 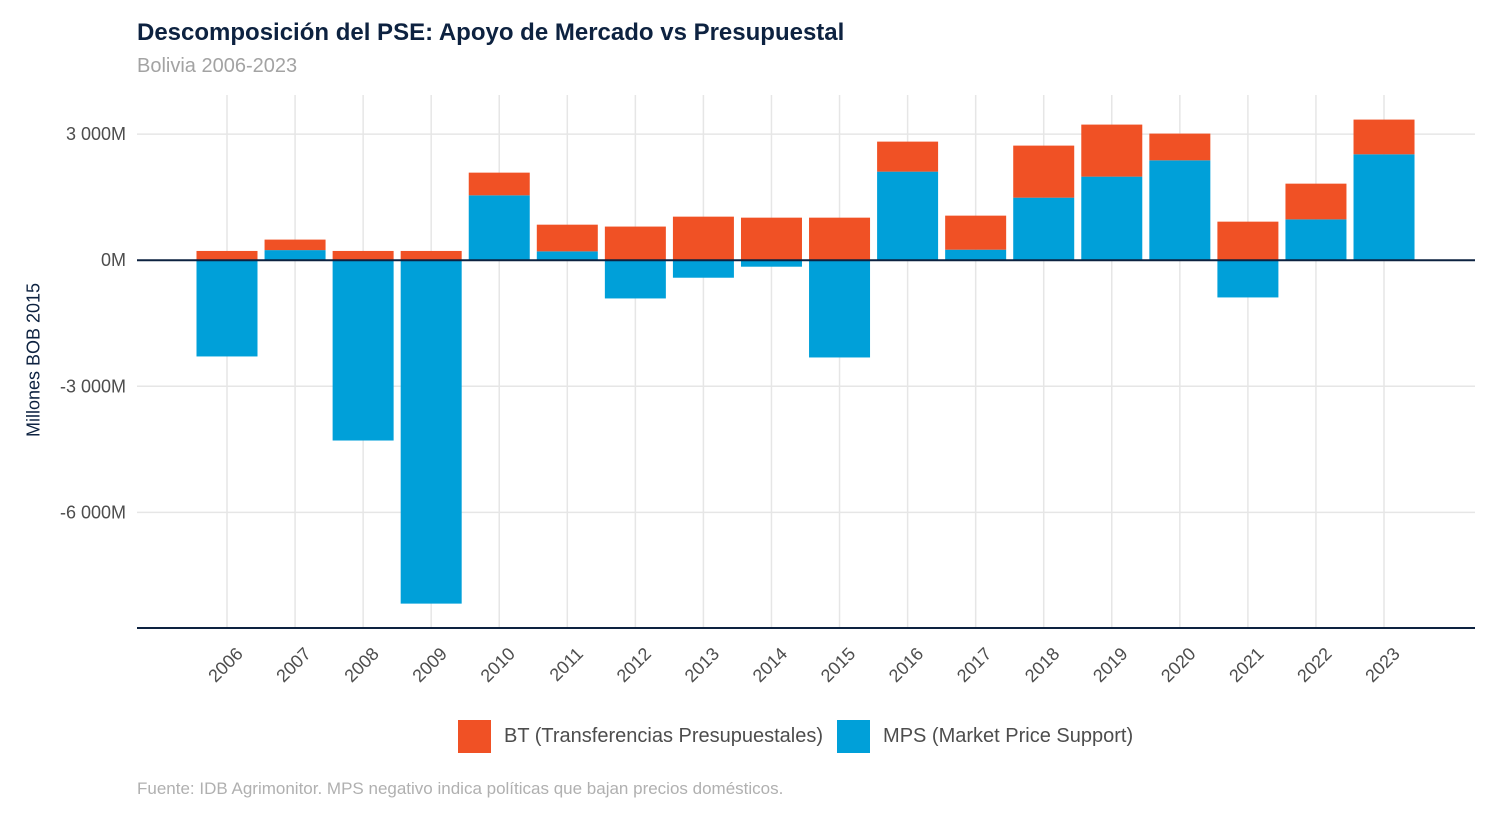 What do you see at coordinates (771, 263) in the screenshot?
I see `bar-mps-2014` at bounding box center [771, 263].